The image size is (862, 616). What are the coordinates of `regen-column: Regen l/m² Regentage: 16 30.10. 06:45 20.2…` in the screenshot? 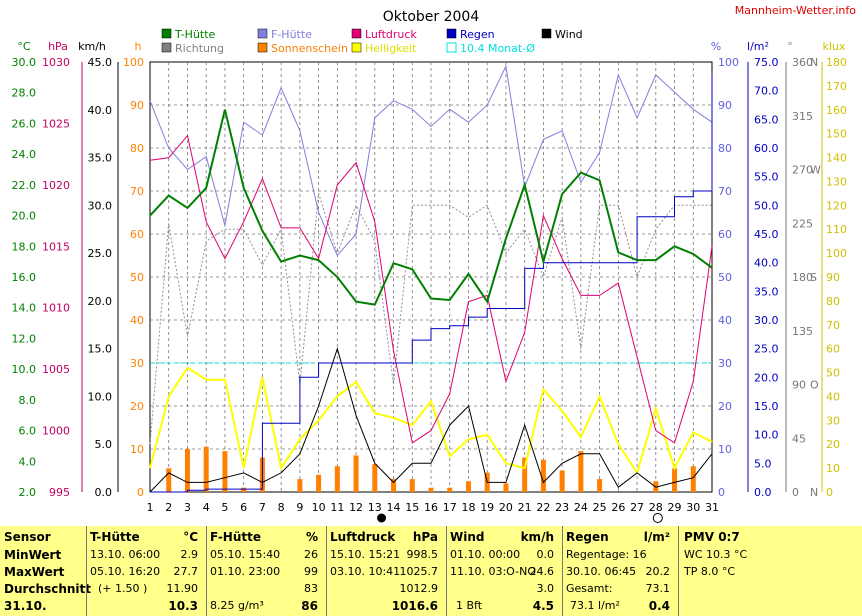 It's located at (620, 571).